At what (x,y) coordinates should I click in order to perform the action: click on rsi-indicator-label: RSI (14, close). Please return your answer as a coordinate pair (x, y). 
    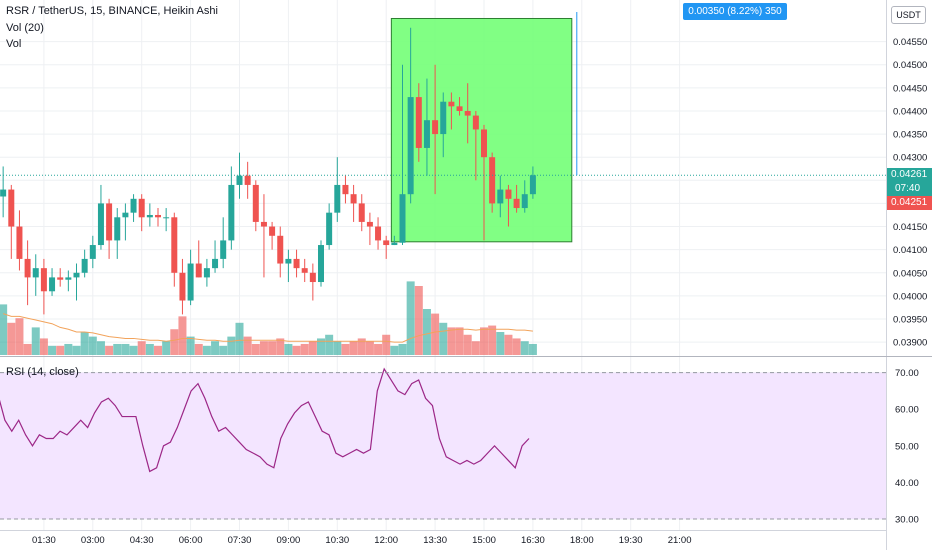
    Looking at the image, I should click on (42, 372).